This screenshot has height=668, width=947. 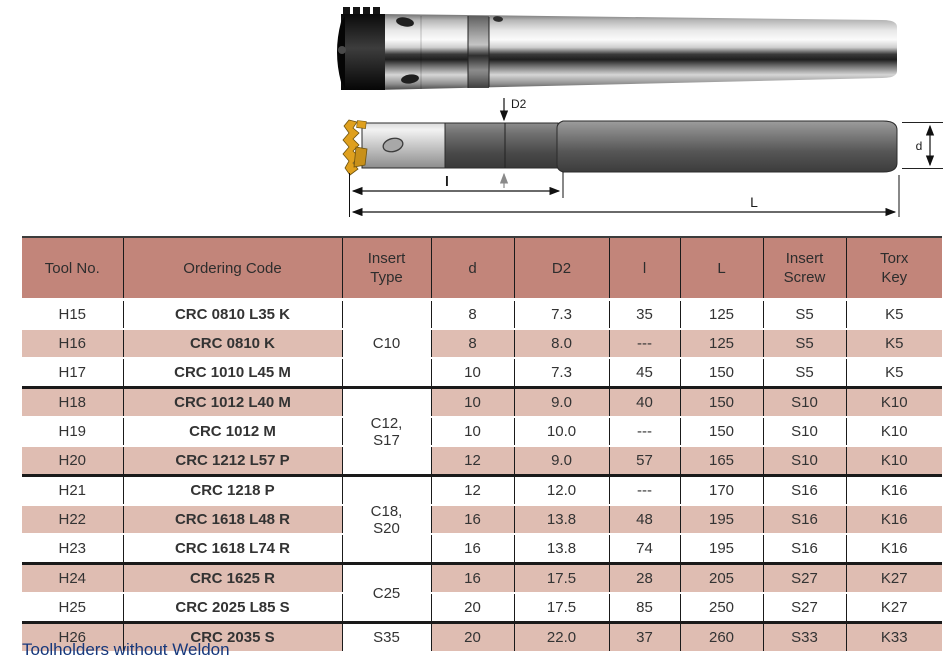 What do you see at coordinates (232, 269) in the screenshot?
I see `col-header-ordering-code: Ordering Code` at bounding box center [232, 269].